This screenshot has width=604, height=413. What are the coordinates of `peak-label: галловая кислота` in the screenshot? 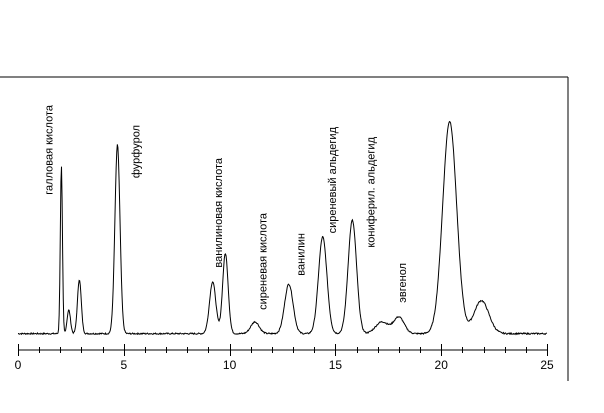 It's located at (50, 149).